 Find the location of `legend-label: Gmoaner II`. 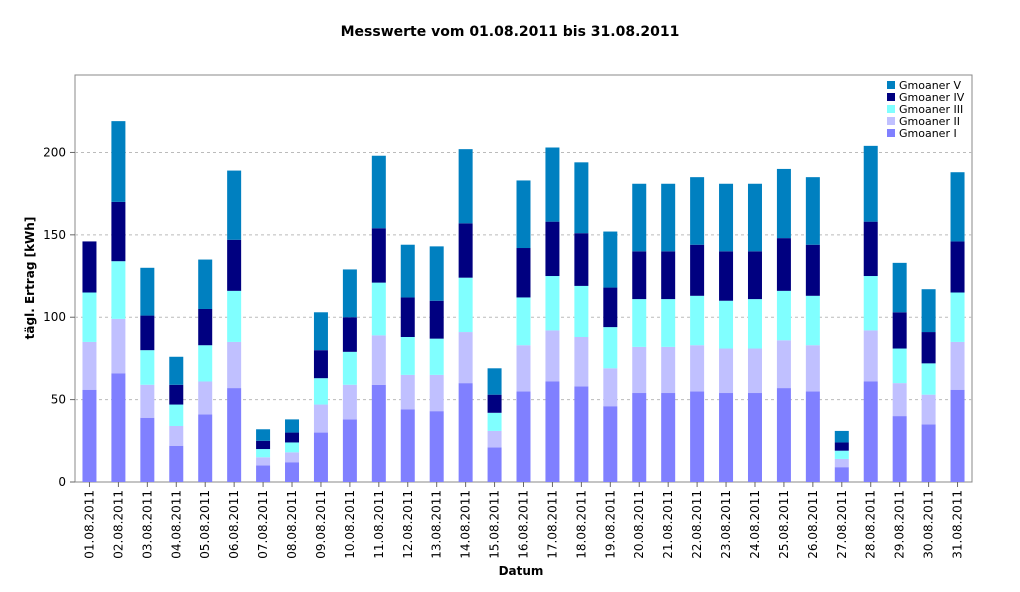

legend-label: Gmoaner II is located at coordinates (929, 121).